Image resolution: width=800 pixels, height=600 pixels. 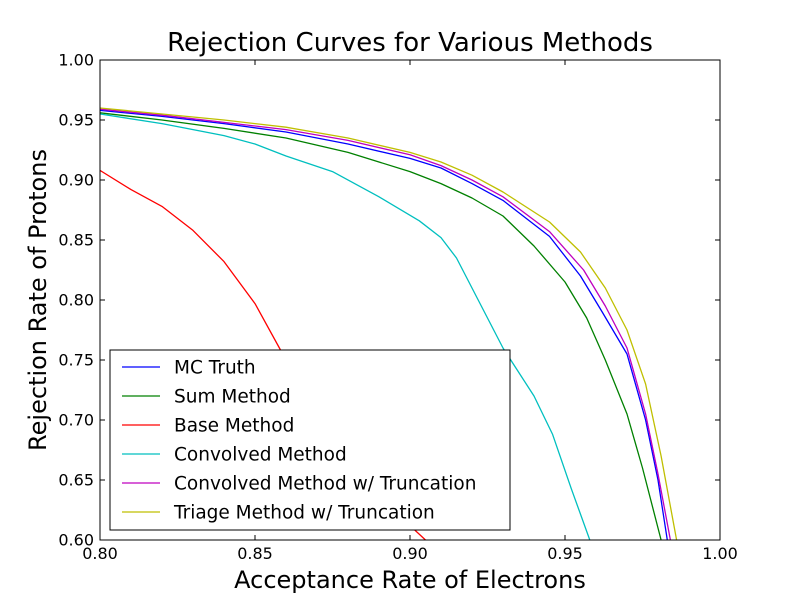 What do you see at coordinates (76, 480) in the screenshot?
I see `y-tick-label: 0.65` at bounding box center [76, 480].